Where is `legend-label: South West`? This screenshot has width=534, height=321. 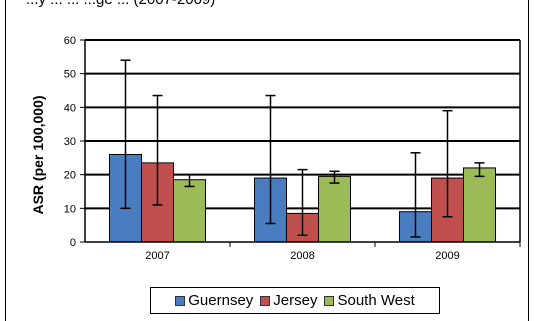
legend-label: South West is located at coordinates (376, 300).